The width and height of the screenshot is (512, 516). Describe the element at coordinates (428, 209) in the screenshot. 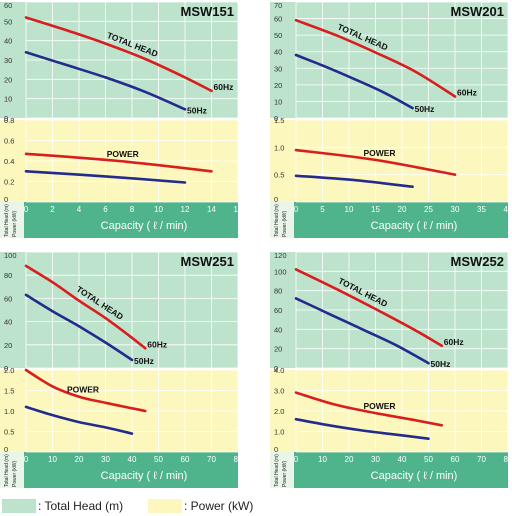

I see `x-tick-label: 25` at that location.